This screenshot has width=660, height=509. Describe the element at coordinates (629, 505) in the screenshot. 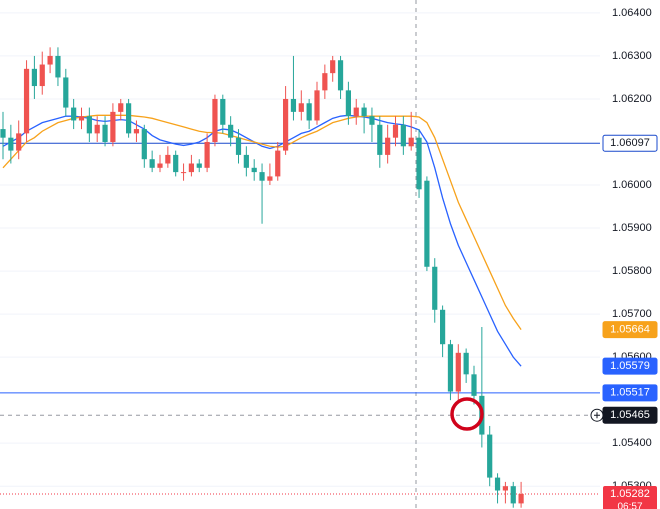

I see `countdown-label: 06:57` at that location.